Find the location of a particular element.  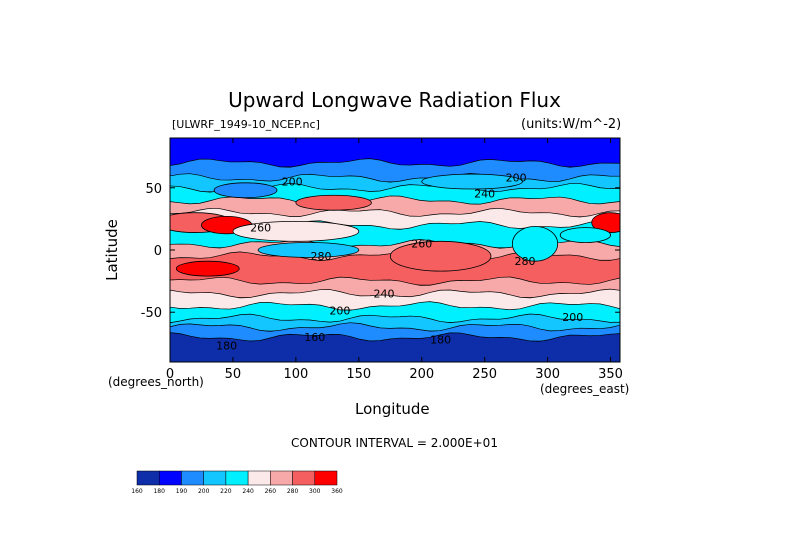

contour-label: 160 is located at coordinates (314, 337).